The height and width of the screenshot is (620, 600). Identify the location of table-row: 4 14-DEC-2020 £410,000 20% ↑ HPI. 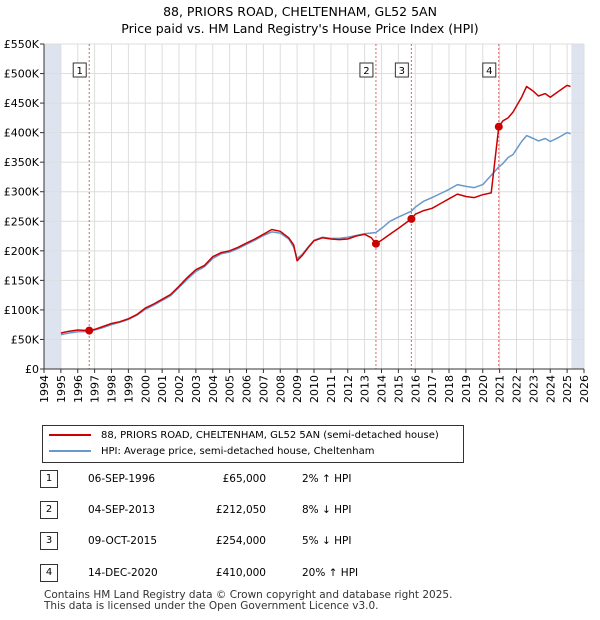
(250, 574).